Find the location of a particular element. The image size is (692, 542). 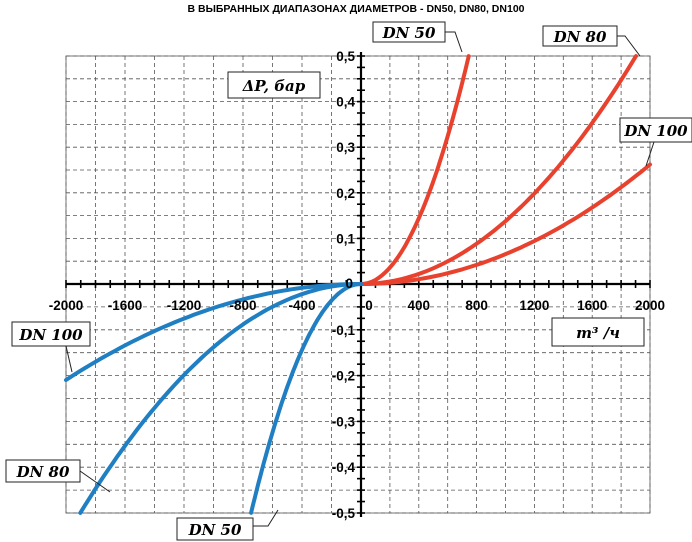

callout-pos-dn100: DN 100 is located at coordinates (655, 142).